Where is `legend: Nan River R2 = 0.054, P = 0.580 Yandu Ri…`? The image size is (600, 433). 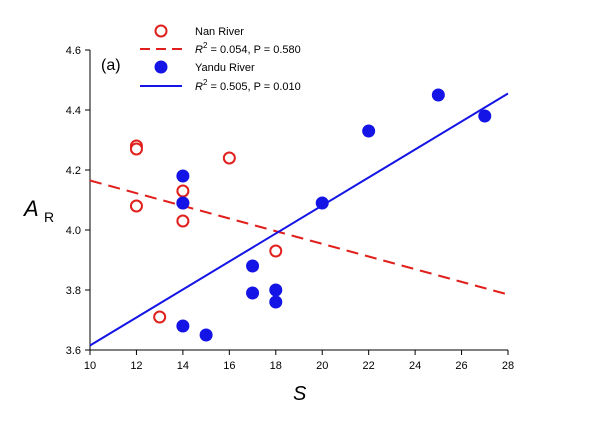 legend: Nan River R2 = 0.054, P = 0.580 Yandu Ri… is located at coordinates (220, 58).